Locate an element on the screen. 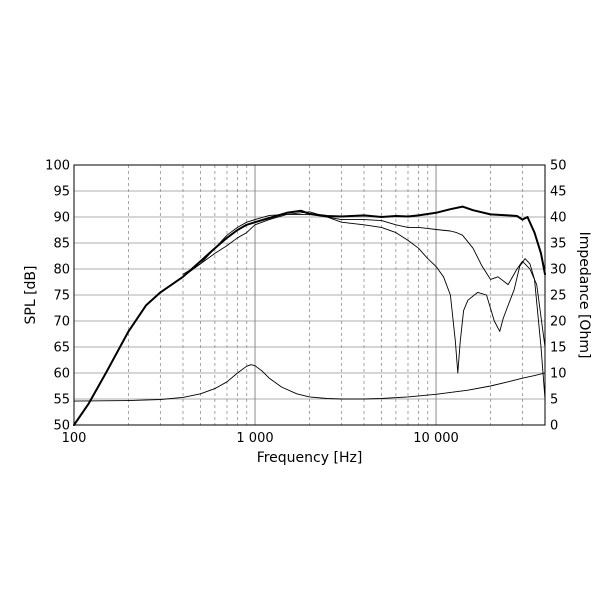  y-tick-label: 55 is located at coordinates (61, 400).